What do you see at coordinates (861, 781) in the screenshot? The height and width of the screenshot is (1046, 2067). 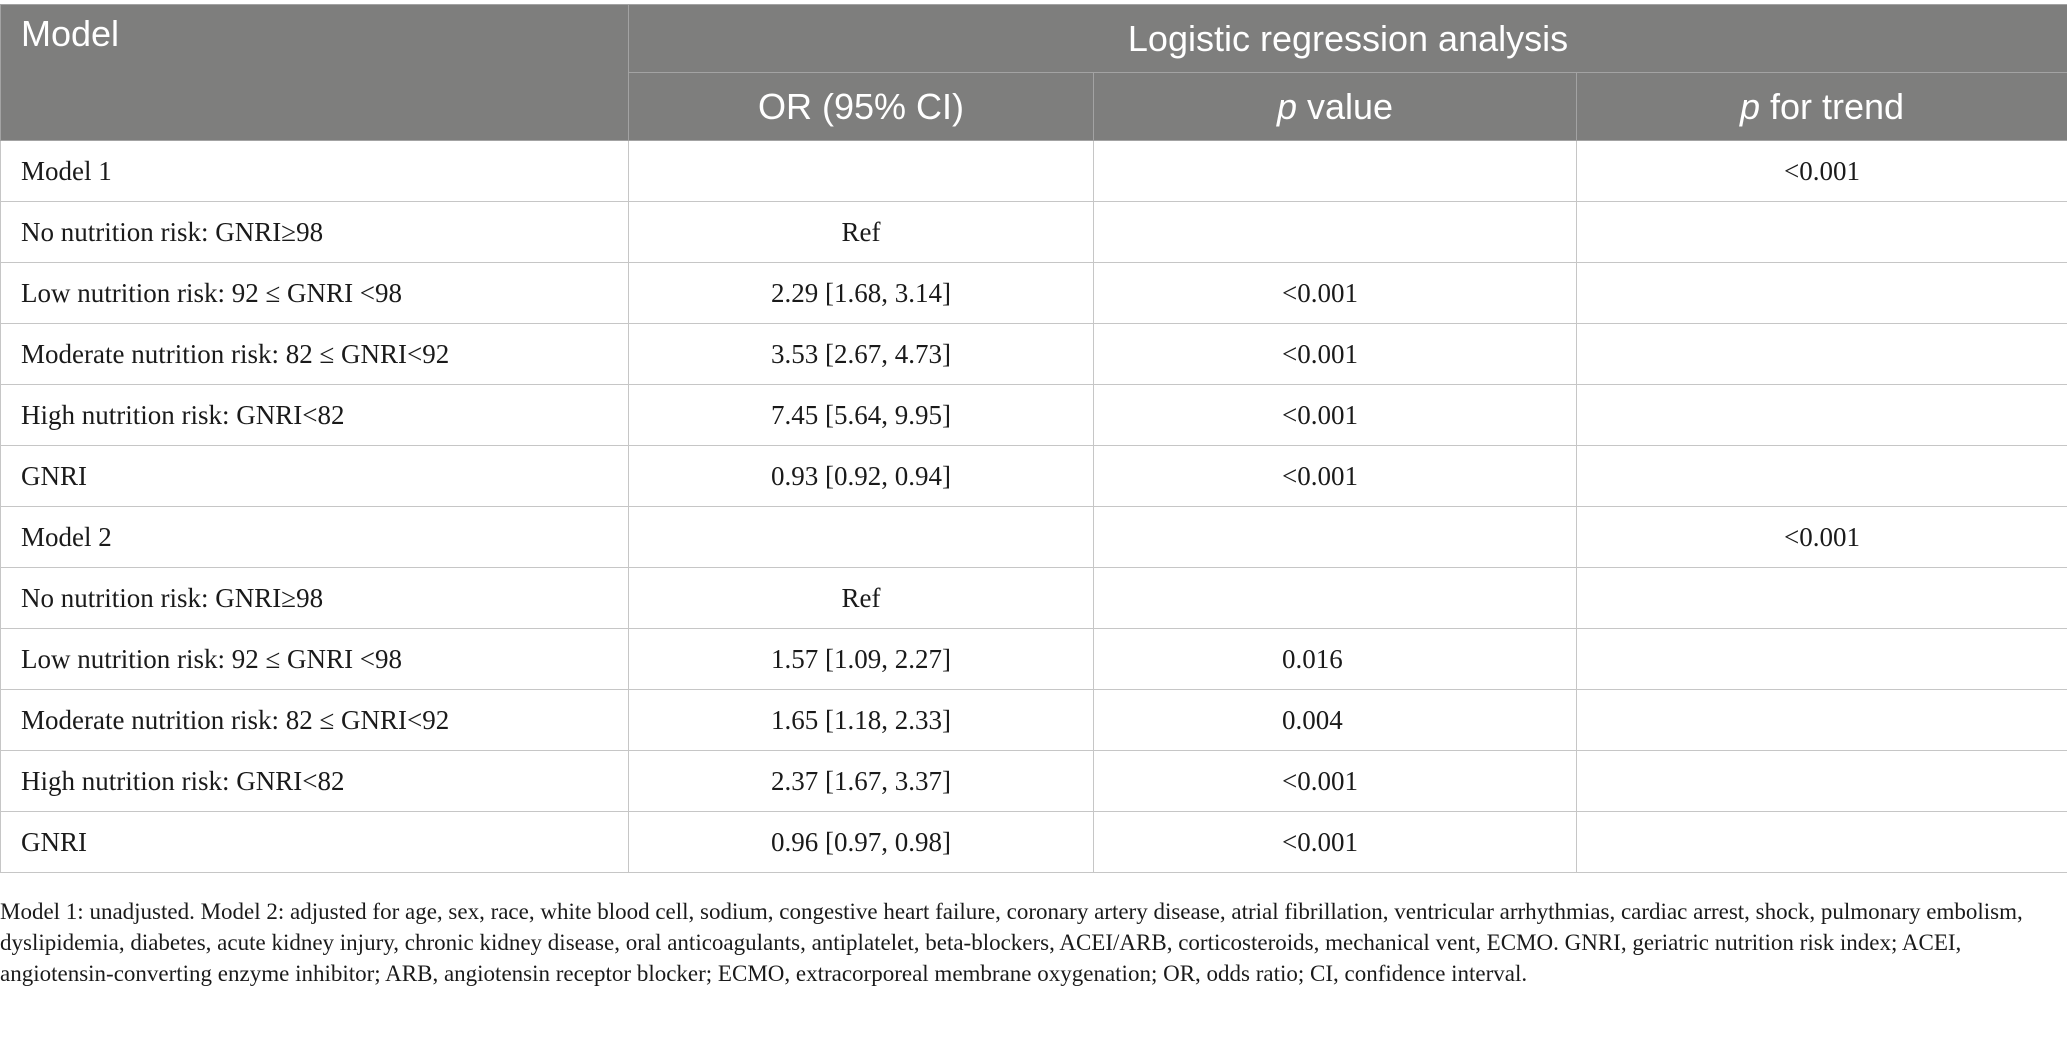 I see `cell-or-ci: 2.37 [1.67, 3.37]` at bounding box center [861, 781].